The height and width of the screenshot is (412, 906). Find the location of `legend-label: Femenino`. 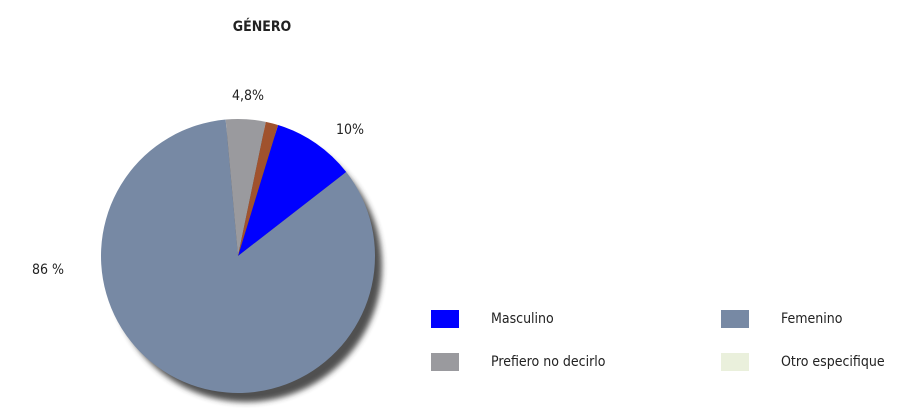

legend-label: Femenino is located at coordinates (812, 319).